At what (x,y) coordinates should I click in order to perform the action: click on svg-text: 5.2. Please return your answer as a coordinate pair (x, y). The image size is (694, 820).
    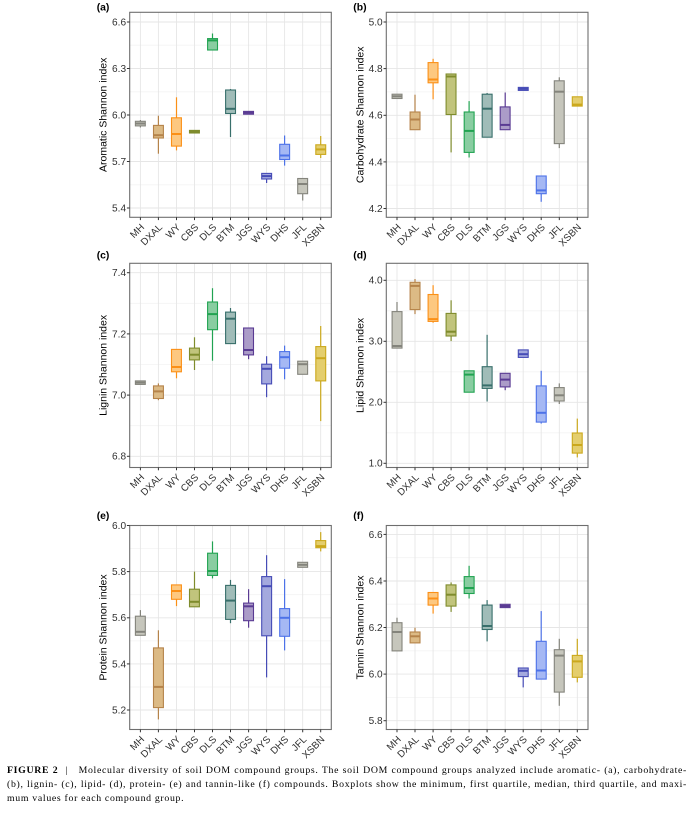
    Looking at the image, I should click on (119, 710).